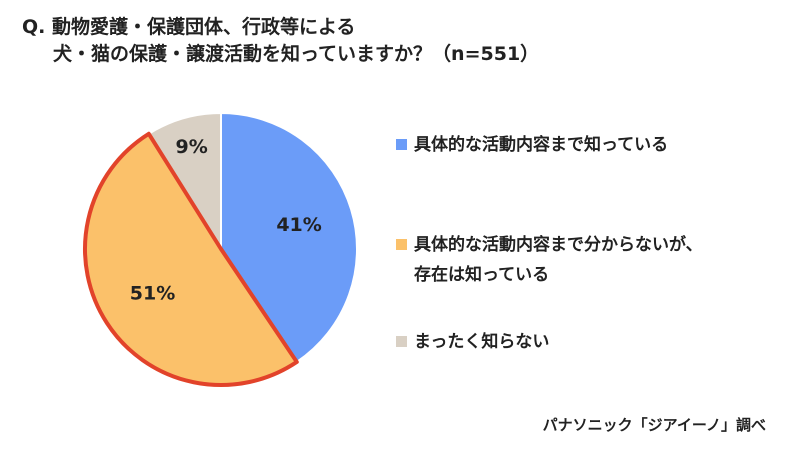  I want to click on source-note: パナソニック「ジアイーノ」調べ, so click(654, 425).